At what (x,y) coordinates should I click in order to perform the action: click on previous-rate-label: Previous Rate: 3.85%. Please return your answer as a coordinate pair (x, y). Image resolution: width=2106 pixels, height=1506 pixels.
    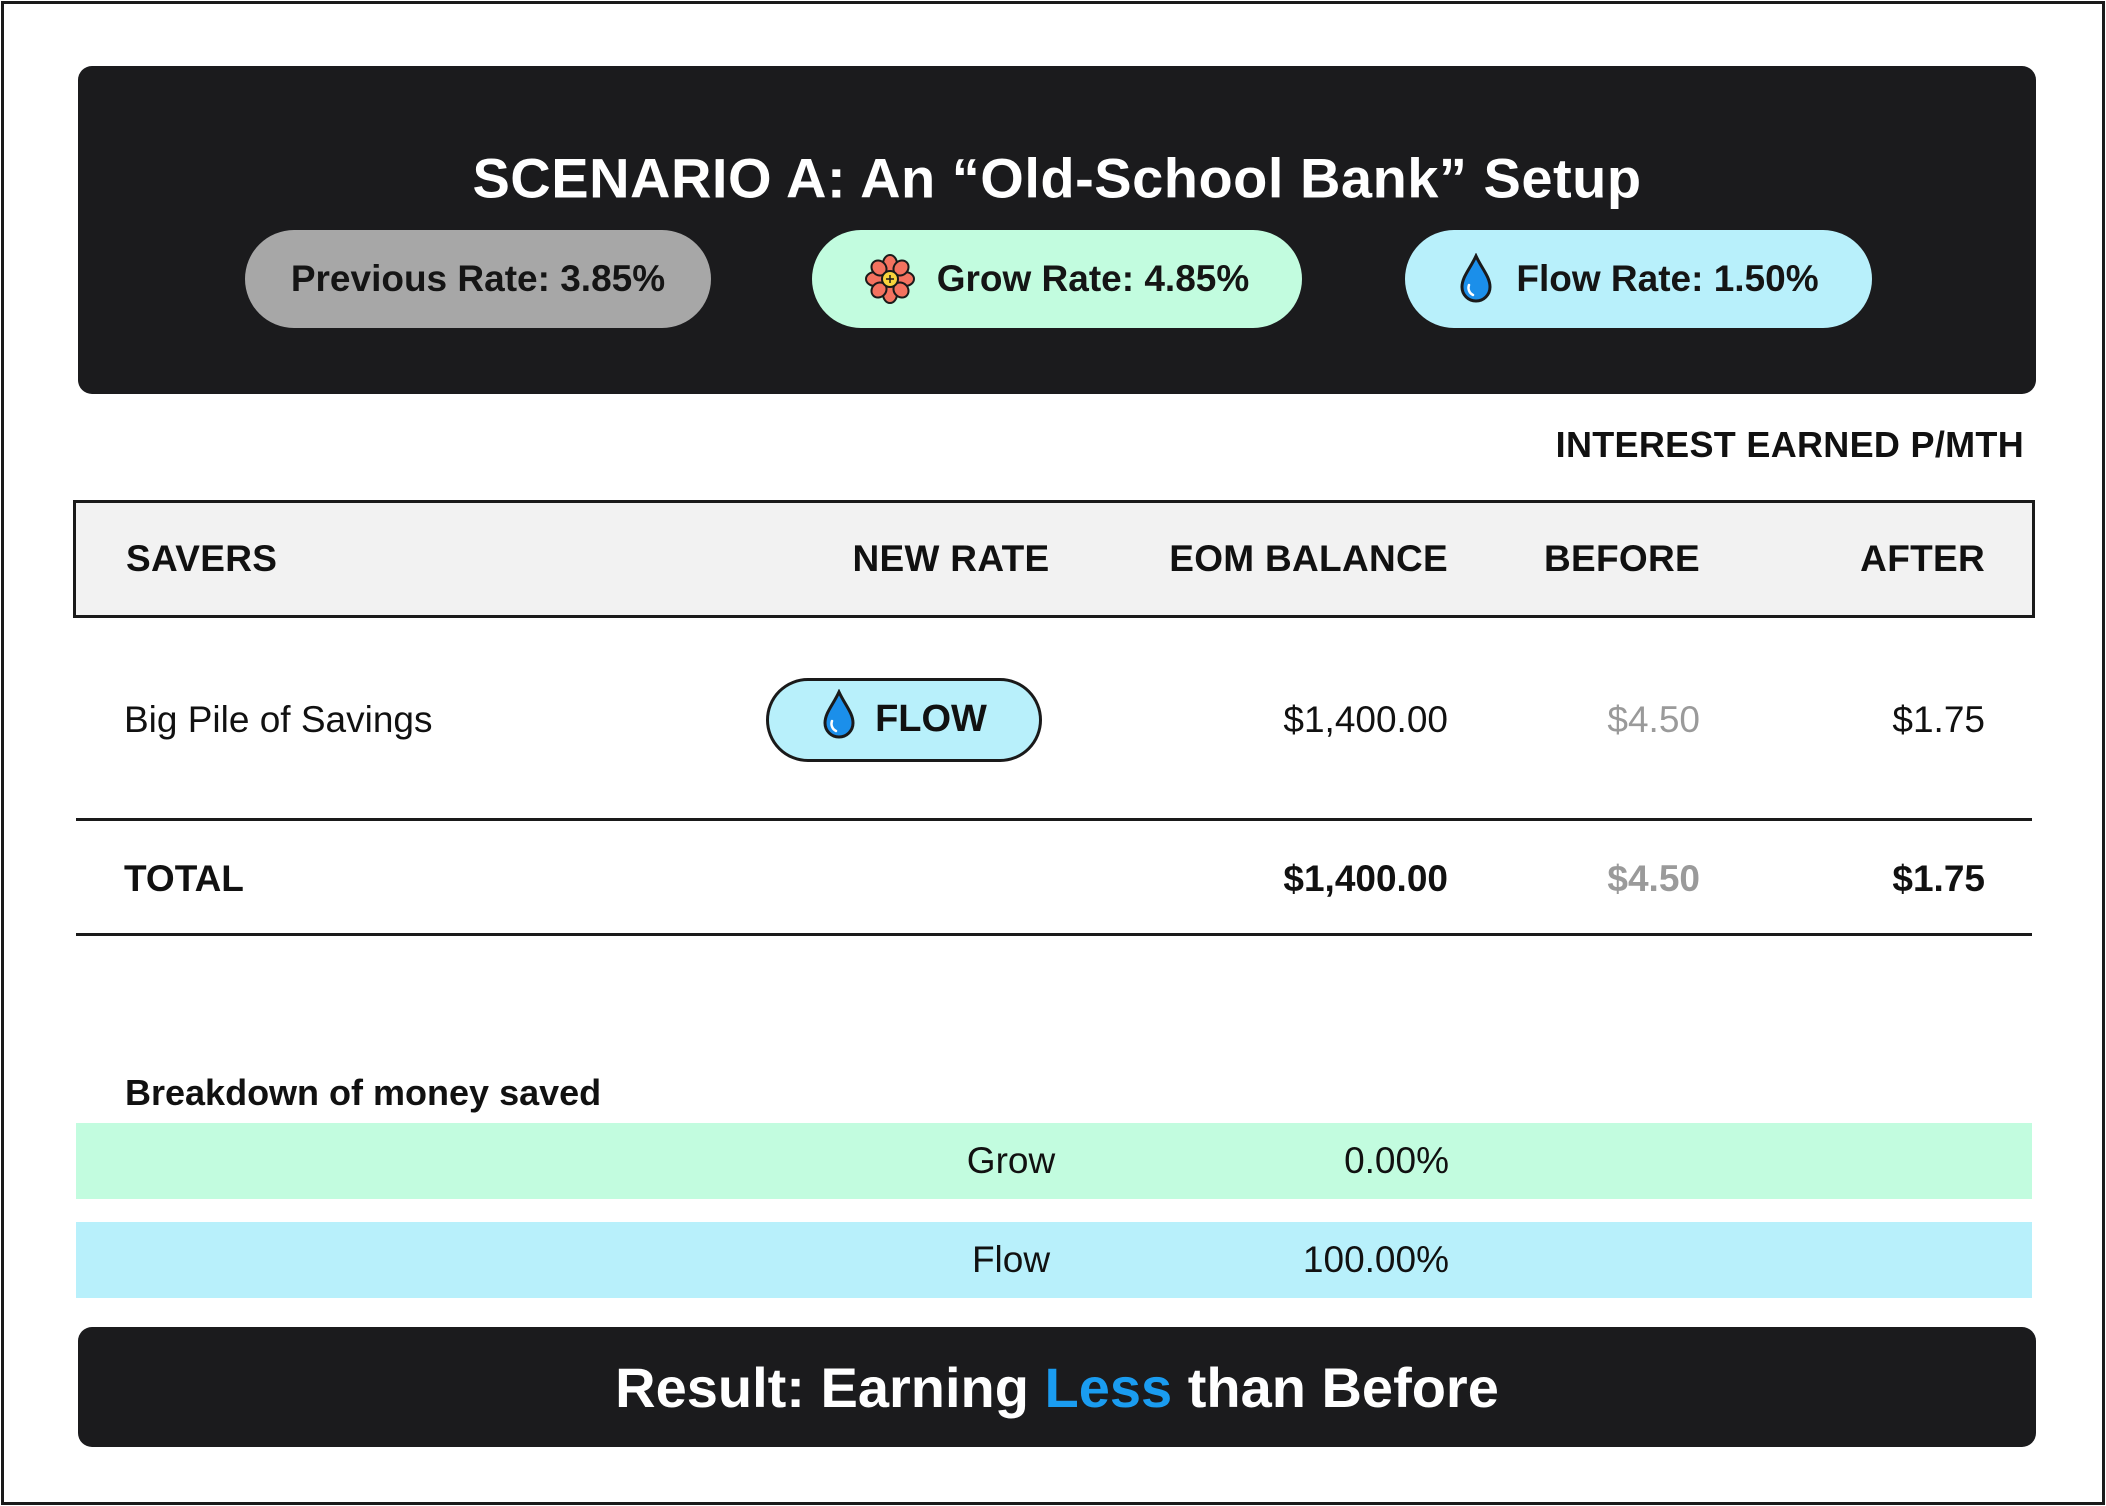
    Looking at the image, I should click on (478, 278).